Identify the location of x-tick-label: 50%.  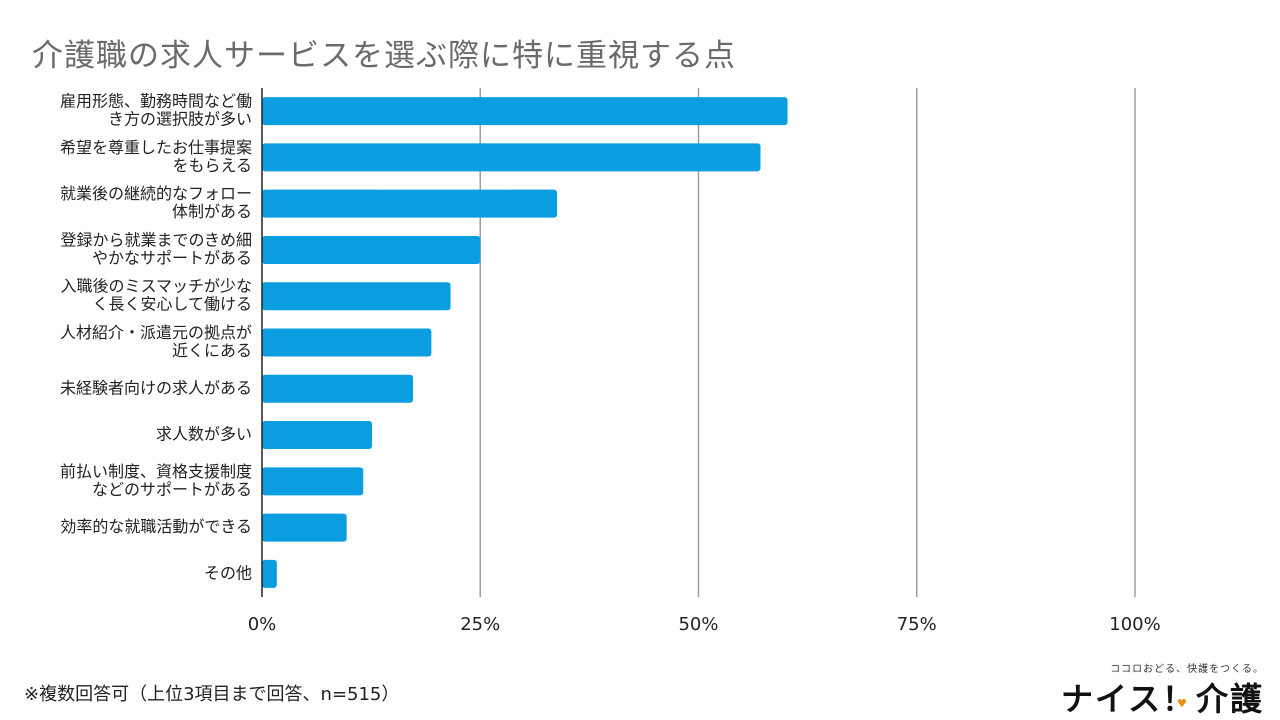
(698, 624).